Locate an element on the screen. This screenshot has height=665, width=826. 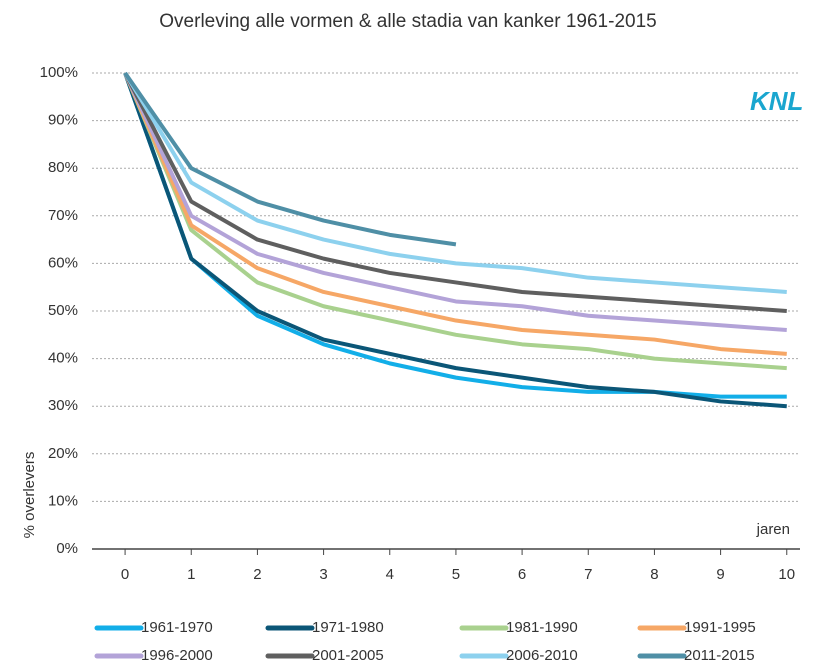
x-axis-label: jaren is located at coordinates (773, 529).